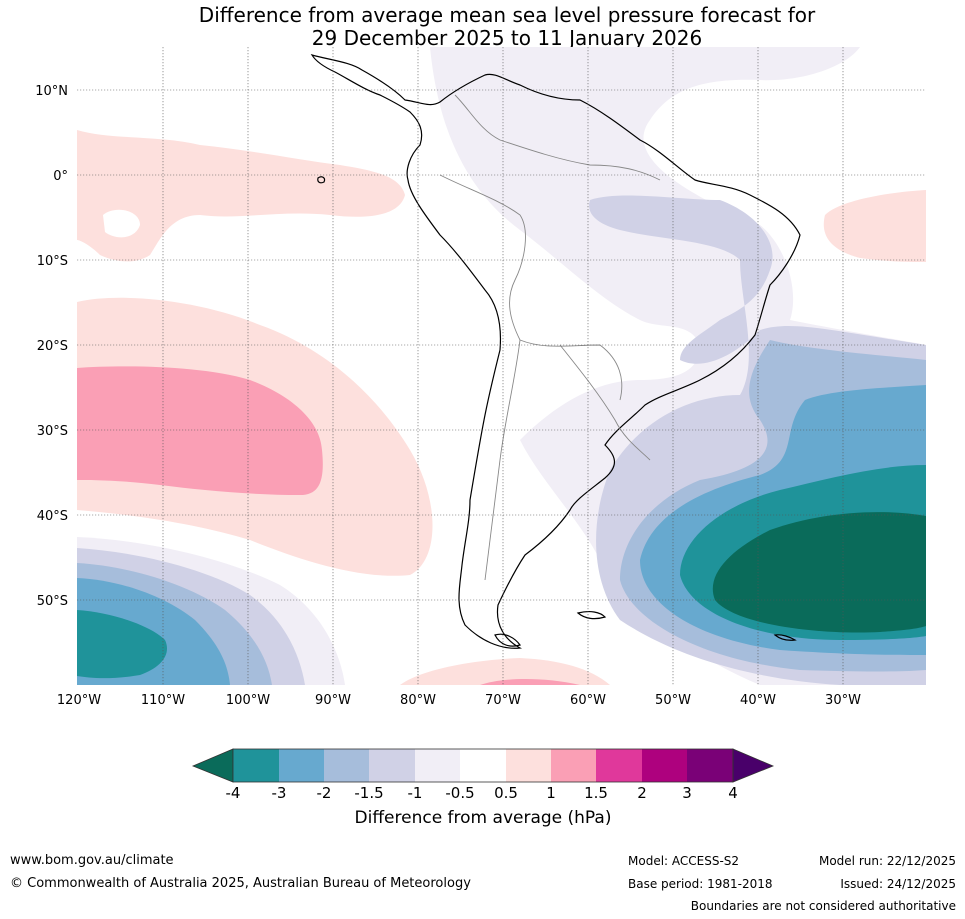 The width and height of the screenshot is (965, 919). I want to click on colorbar-label: Difference from average (hPa), so click(483, 818).